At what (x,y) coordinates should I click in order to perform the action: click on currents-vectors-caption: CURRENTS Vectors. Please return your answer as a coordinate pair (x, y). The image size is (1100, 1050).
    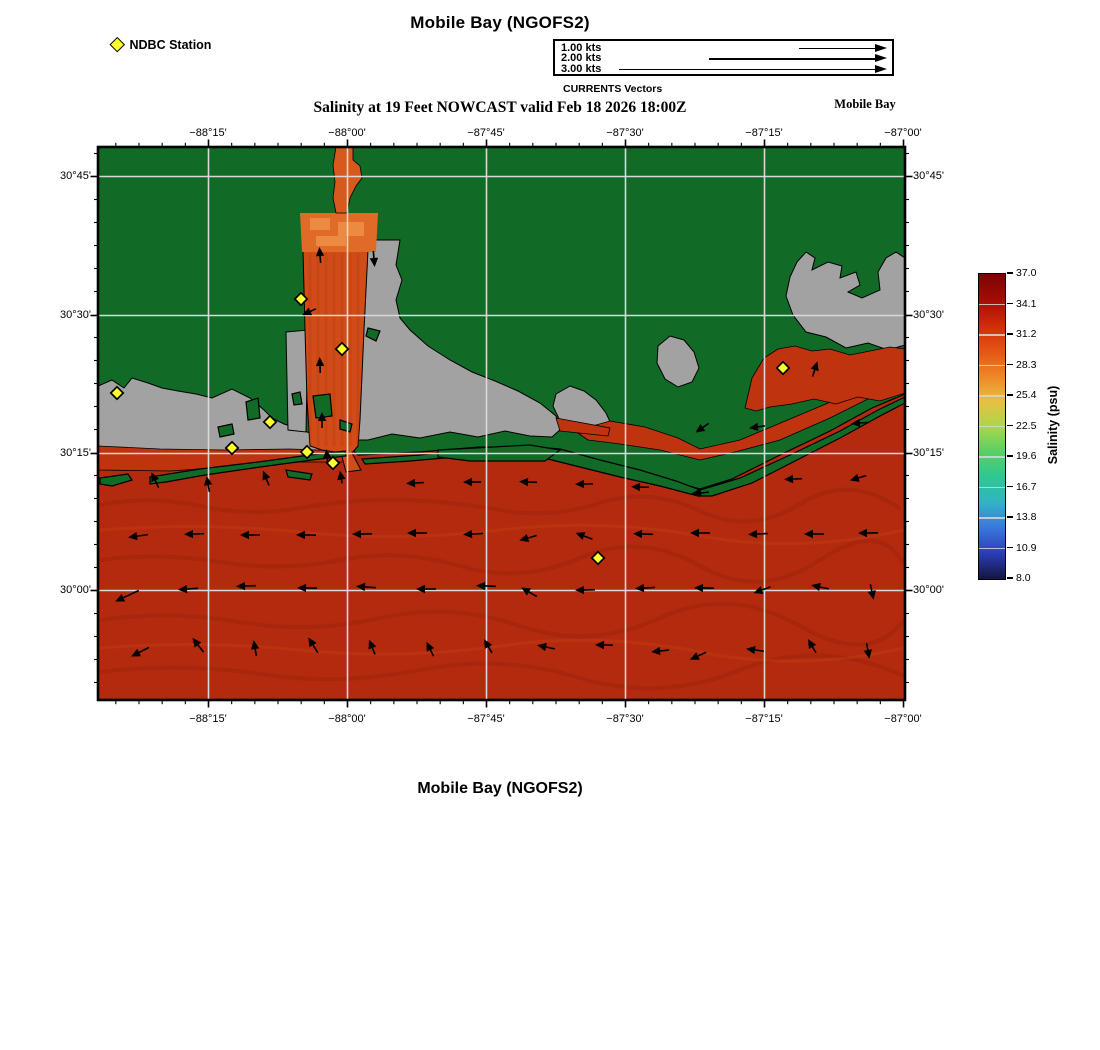
    Looking at the image, I should click on (613, 89).